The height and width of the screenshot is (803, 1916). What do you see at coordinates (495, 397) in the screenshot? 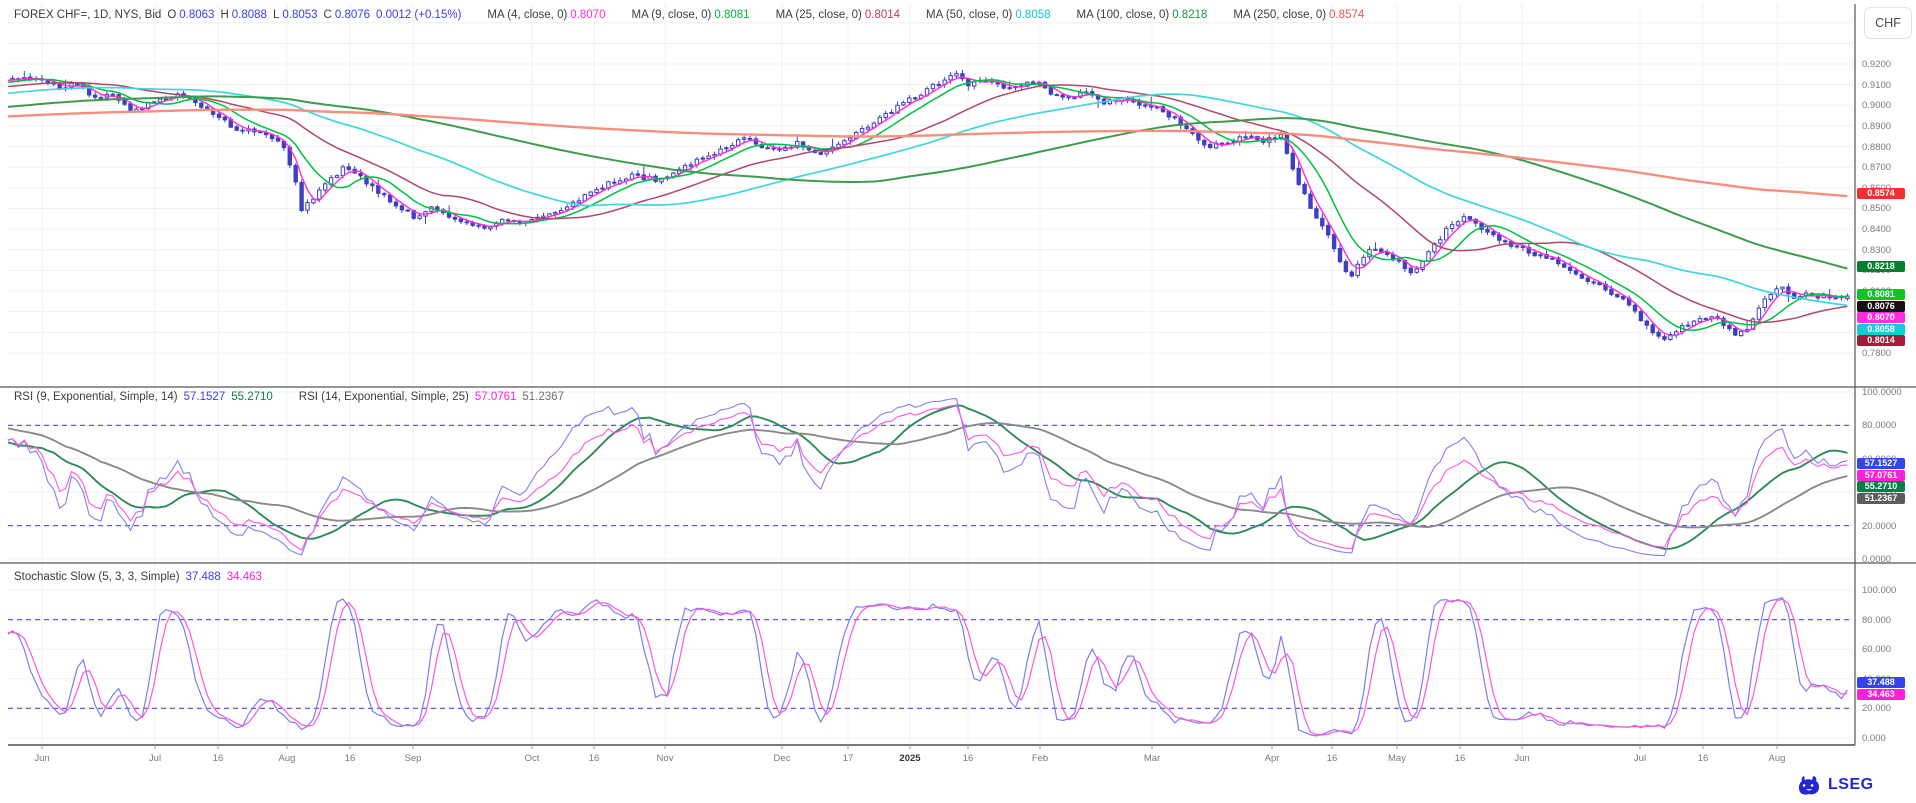
I see `rsi2-value: 57.0761` at bounding box center [495, 397].